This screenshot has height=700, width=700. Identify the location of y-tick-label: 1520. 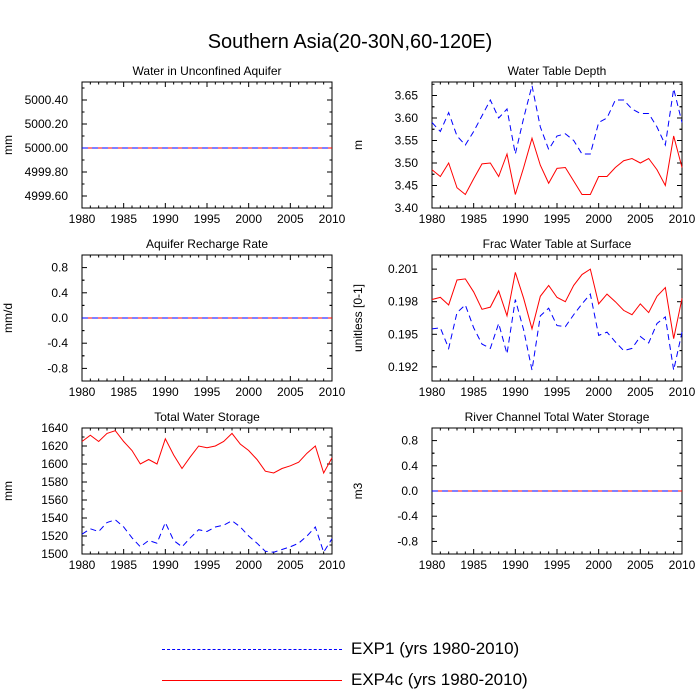
(54, 536).